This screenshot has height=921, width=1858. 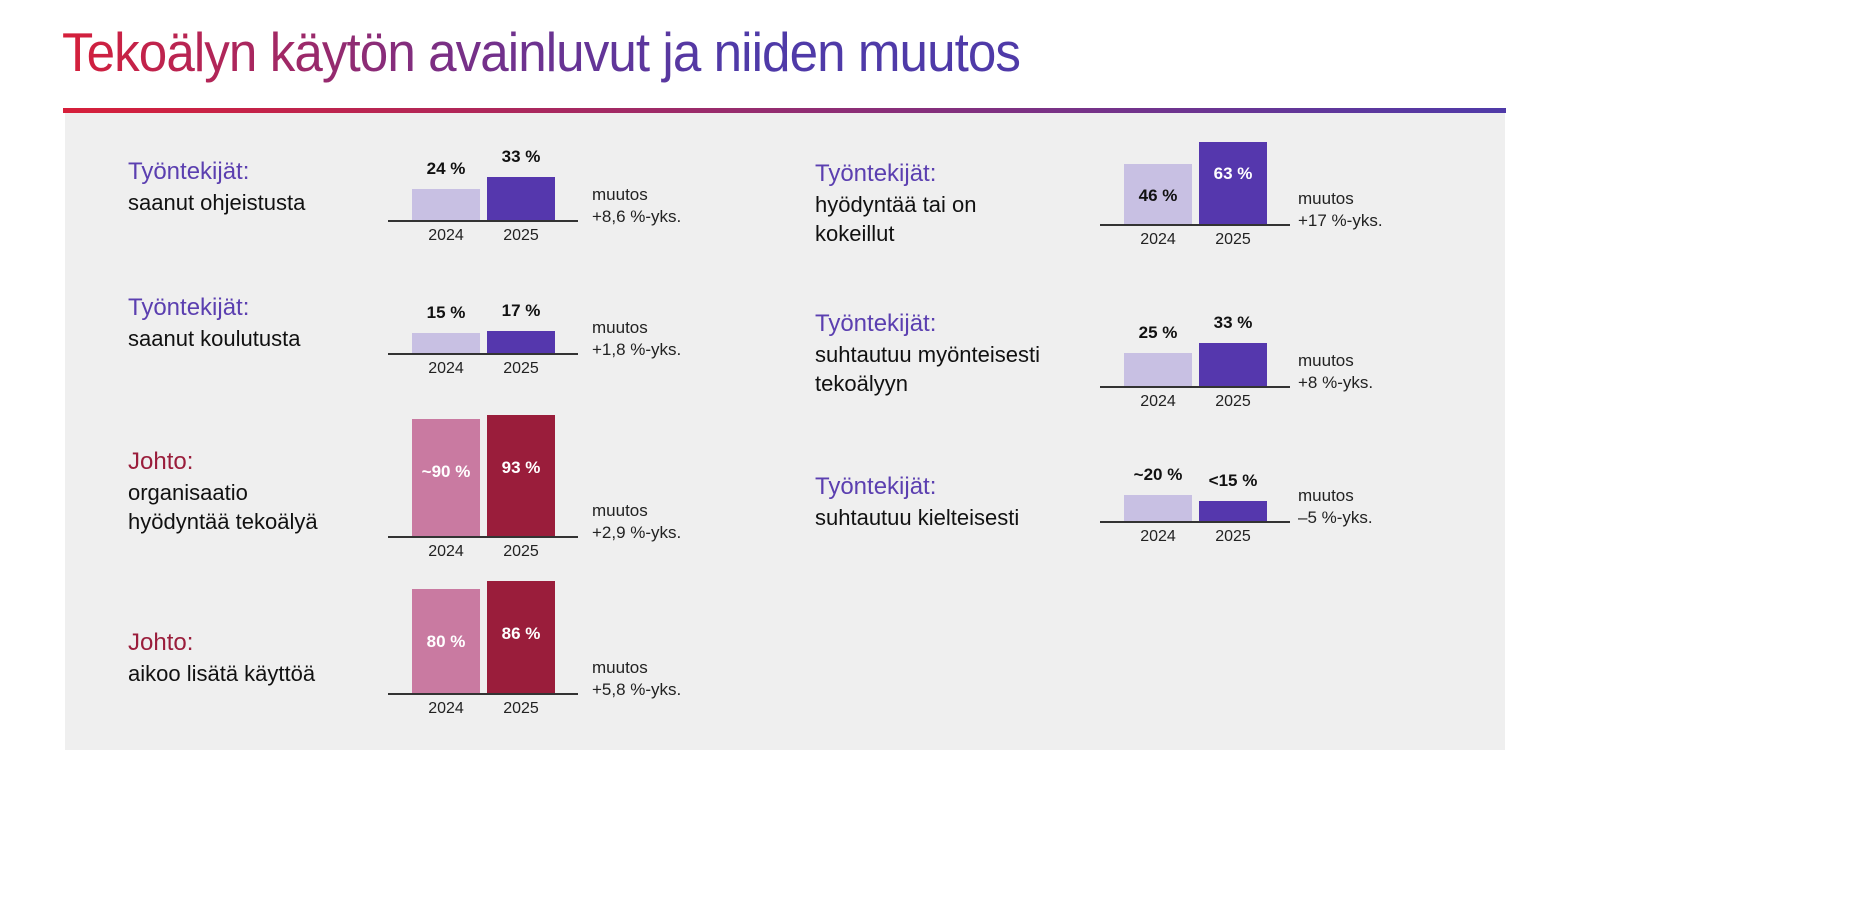 I want to click on bar-value-label: 80 %, so click(x=446, y=641).